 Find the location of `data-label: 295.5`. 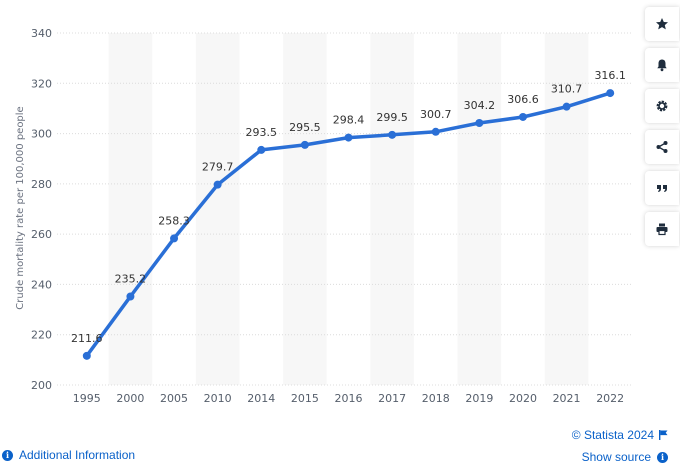

data-label: 295.5 is located at coordinates (305, 127).